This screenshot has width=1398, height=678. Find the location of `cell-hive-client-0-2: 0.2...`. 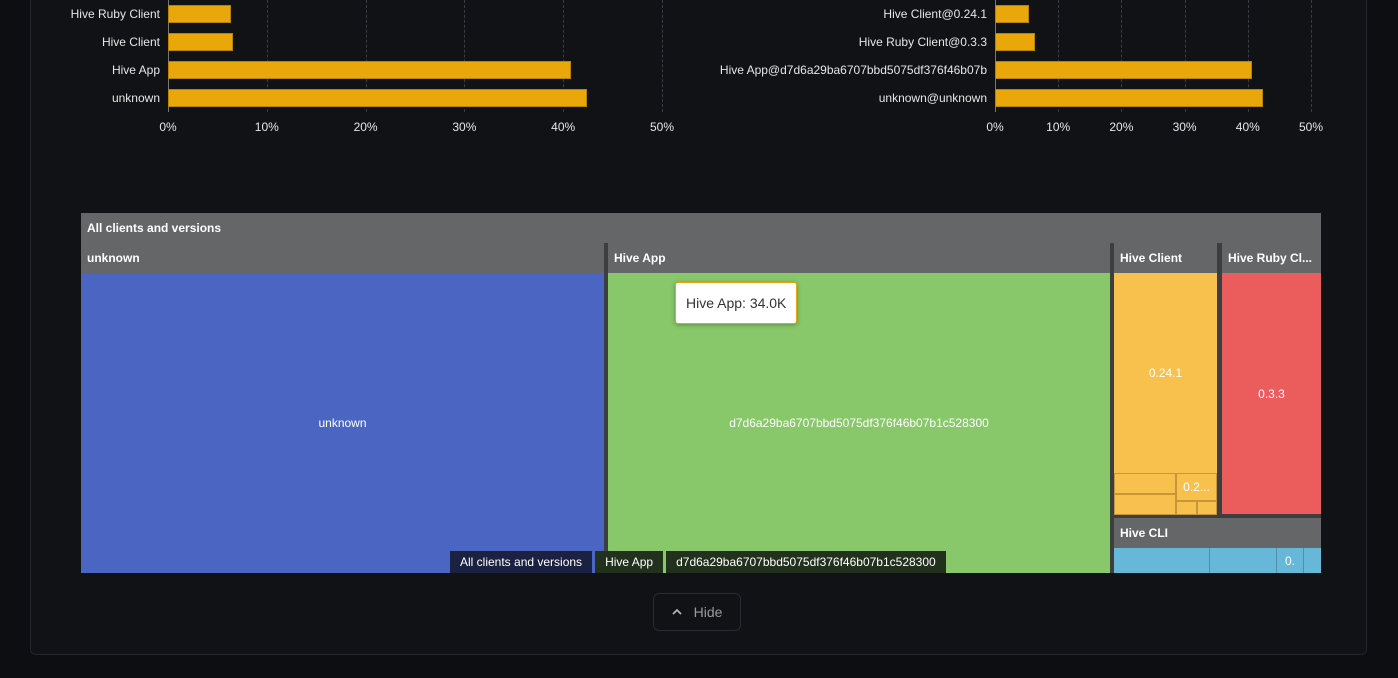

cell-hive-client-0-2: 0.2... is located at coordinates (1196, 487).